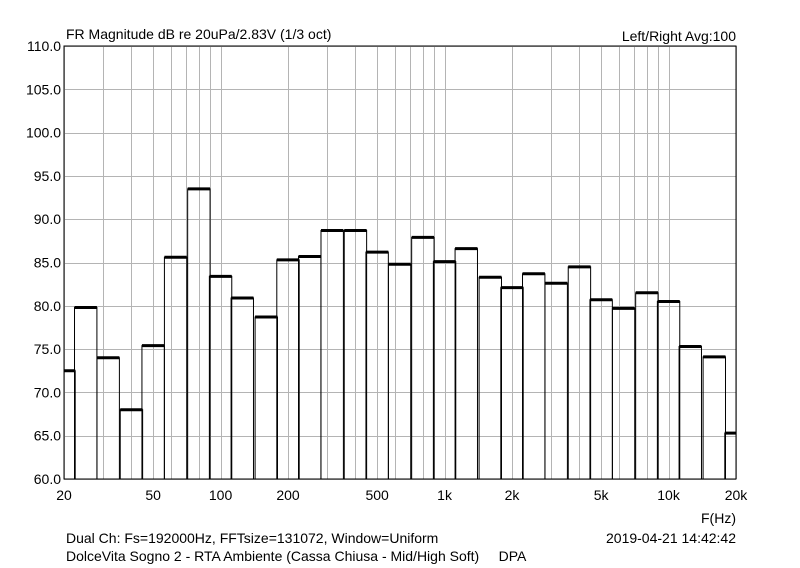 The width and height of the screenshot is (800, 568). What do you see at coordinates (47, 263) in the screenshot?
I see `y-tick-label: 85.0` at bounding box center [47, 263].